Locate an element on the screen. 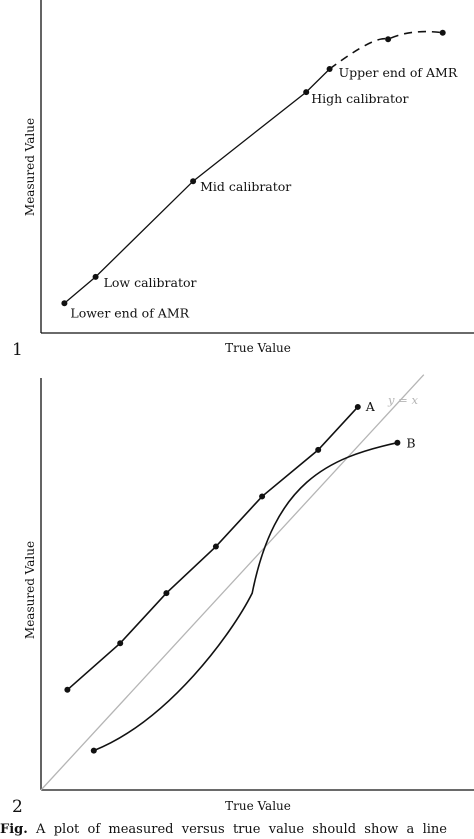  panel-1-ylabel: Measured Value is located at coordinates (30, 167).